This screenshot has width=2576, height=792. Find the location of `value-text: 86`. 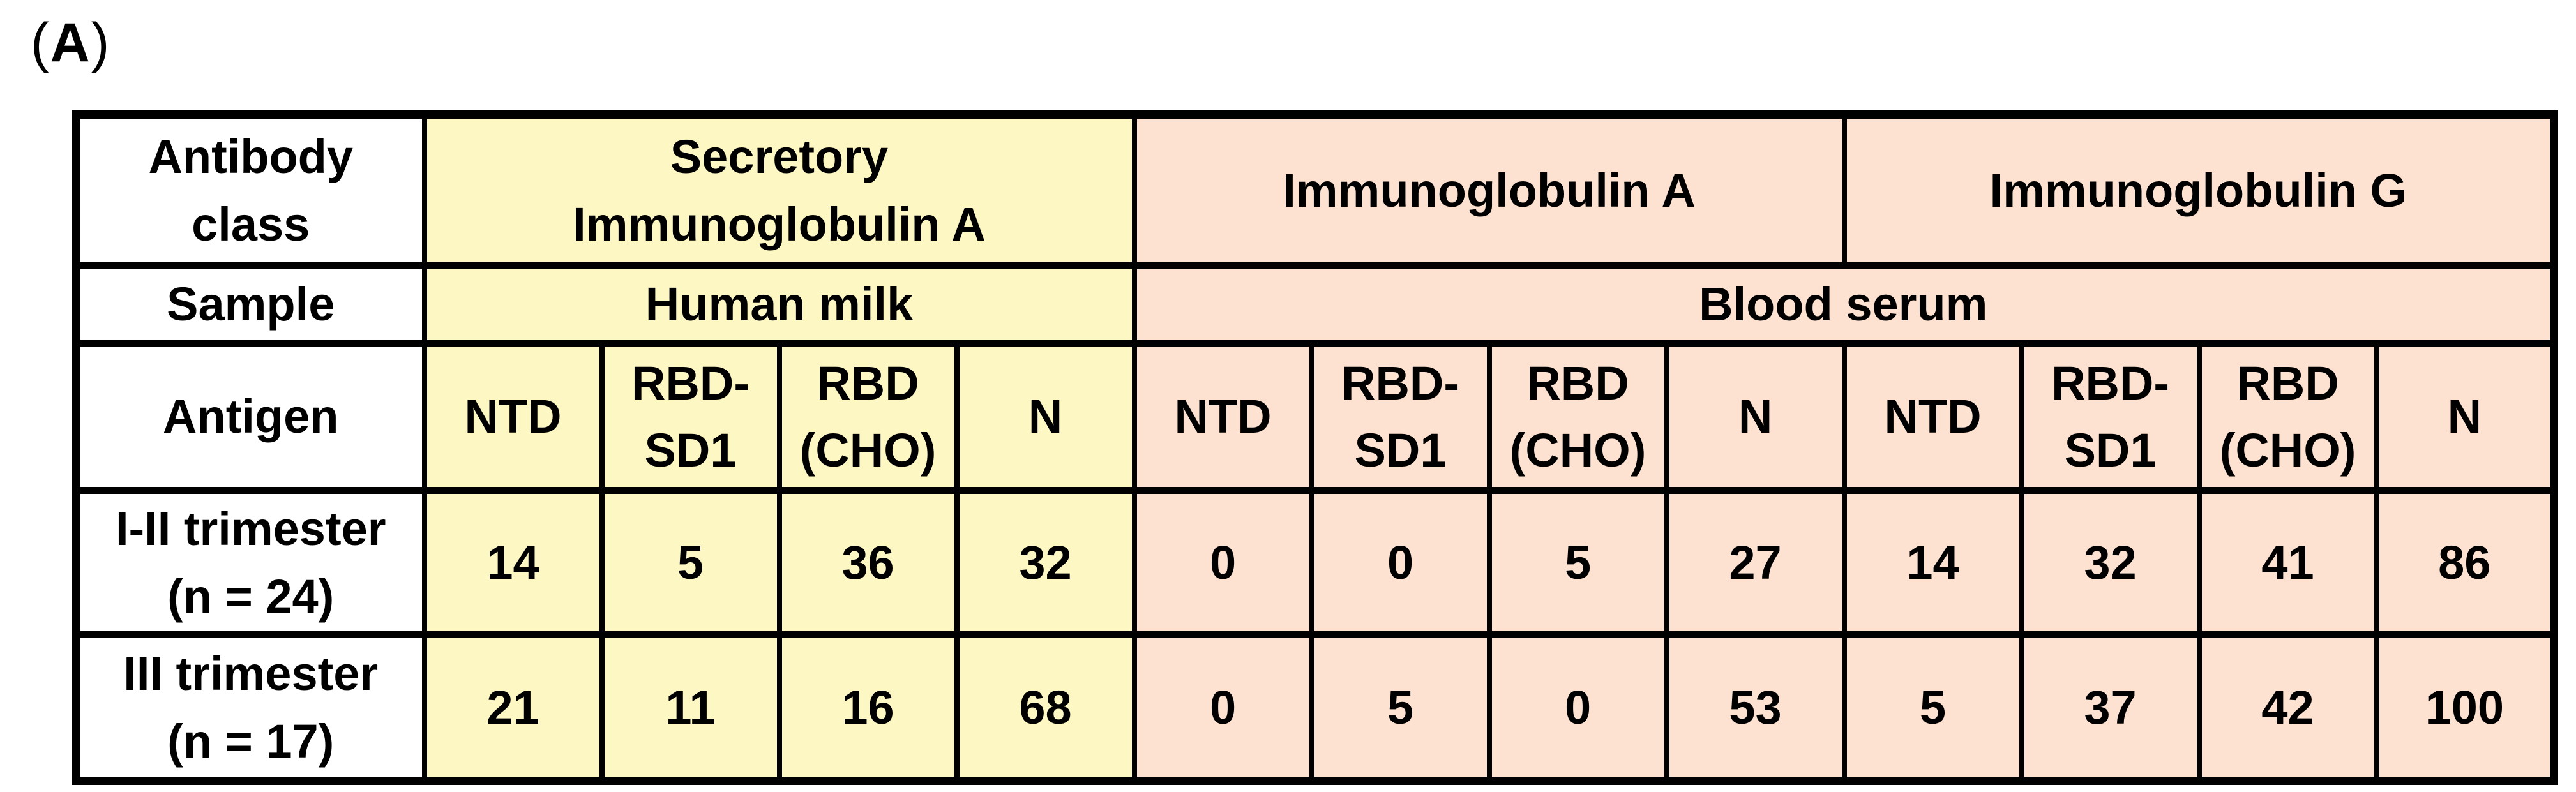

value-text: 86 is located at coordinates (2464, 562).